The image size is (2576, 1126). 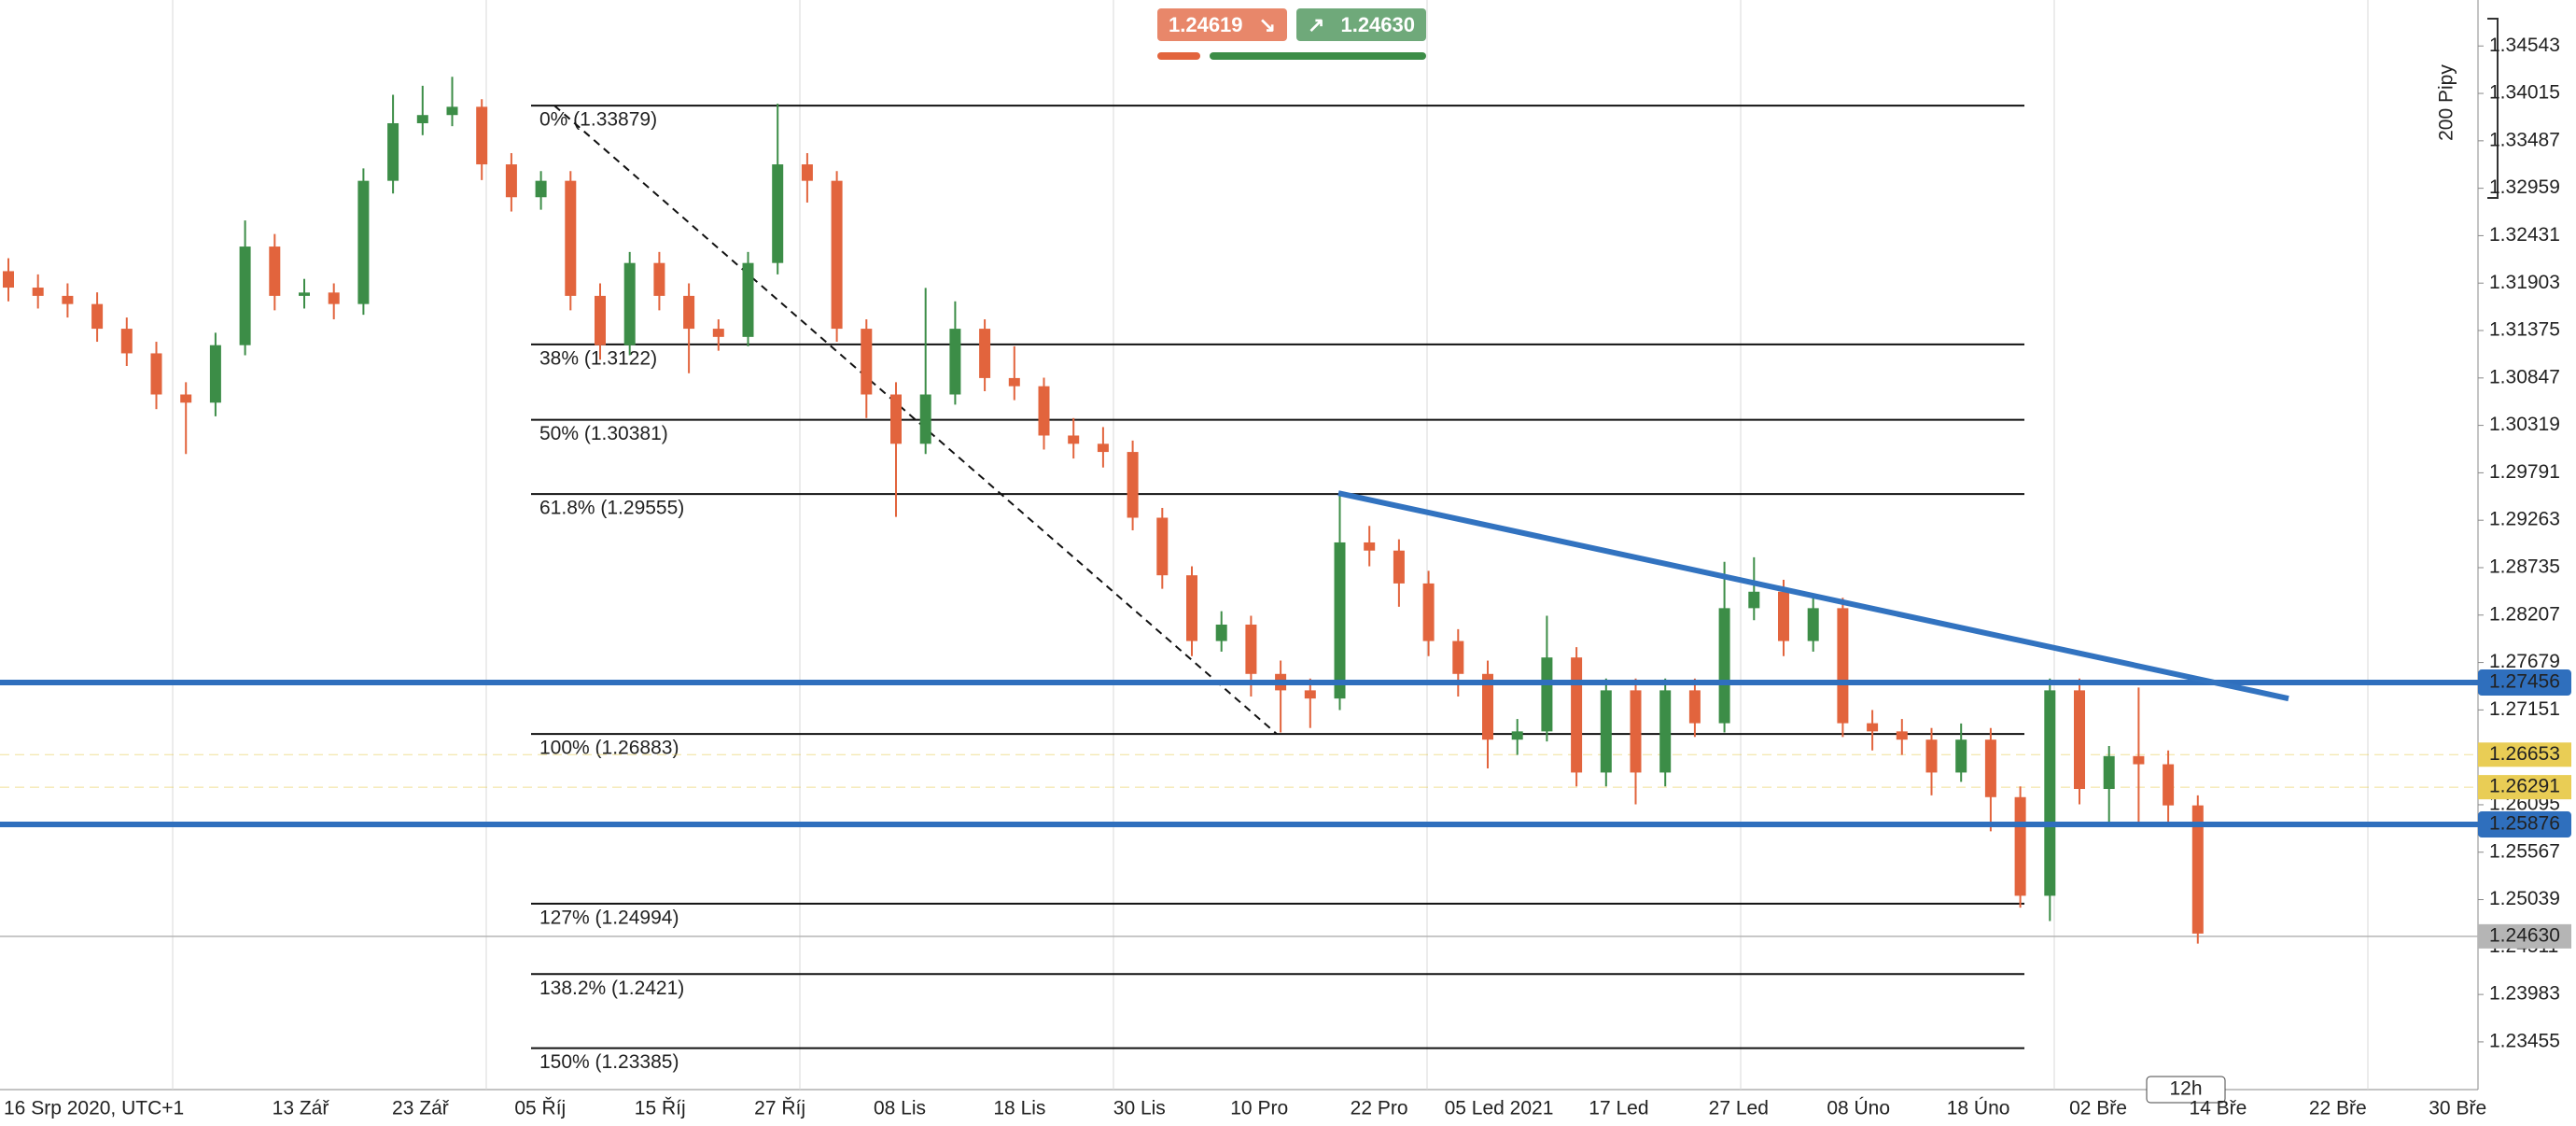 What do you see at coordinates (2524, 661) in the screenshot?
I see `y-tick-label: 1.27679` at bounding box center [2524, 661].